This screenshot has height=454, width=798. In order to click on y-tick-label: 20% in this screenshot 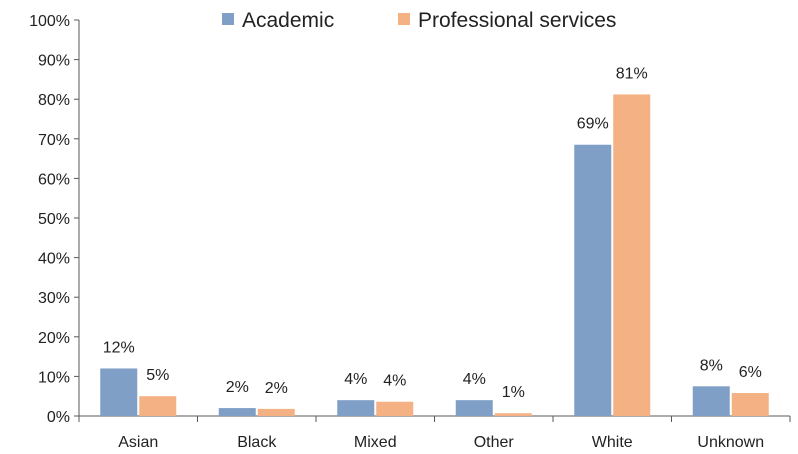, I will do `click(54, 338)`.